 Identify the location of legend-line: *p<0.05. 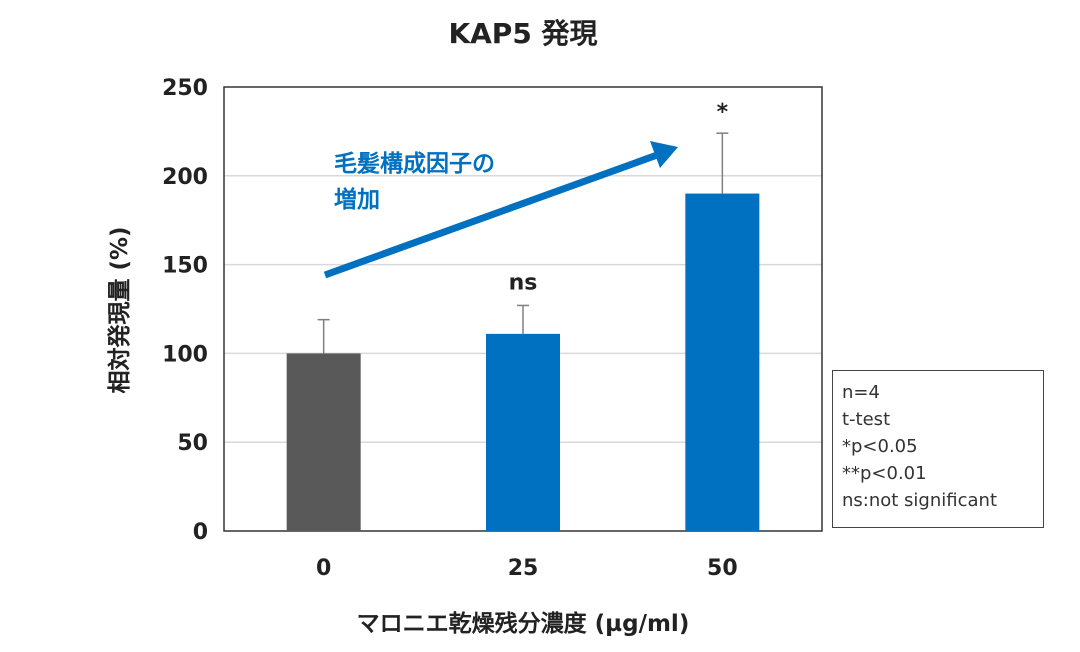
(880, 446).